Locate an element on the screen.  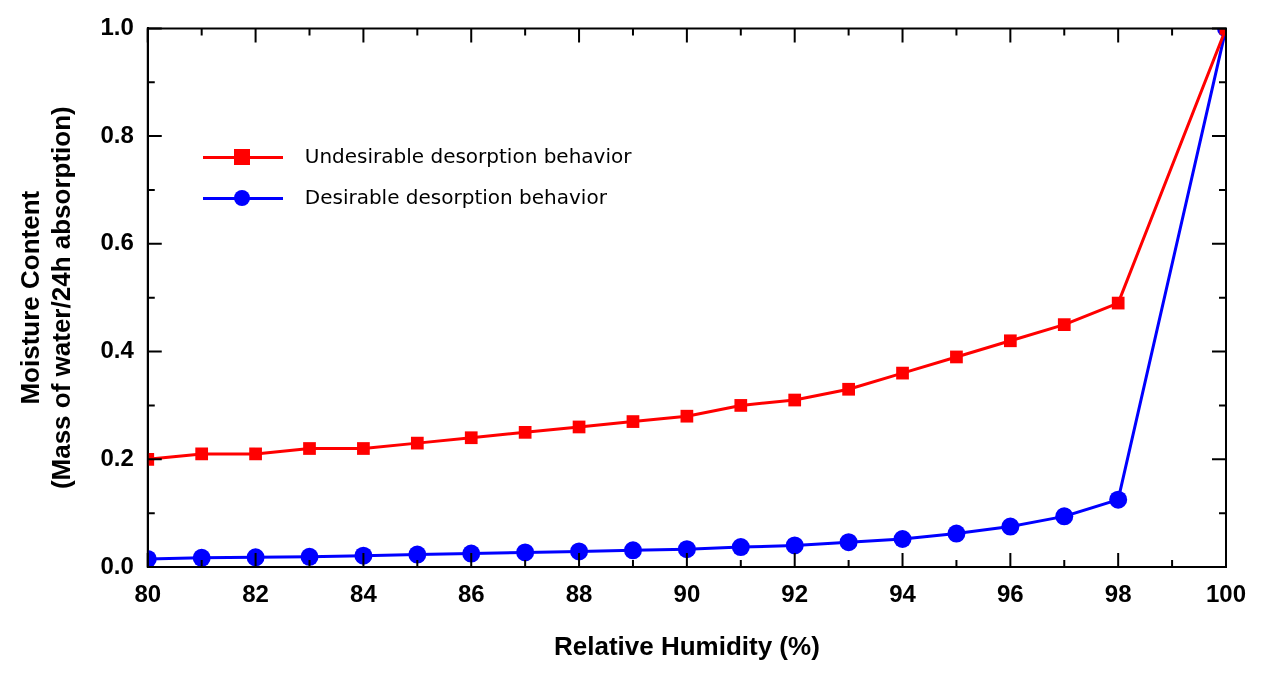
y-tick-label: 0.8 is located at coordinates (117, 134).